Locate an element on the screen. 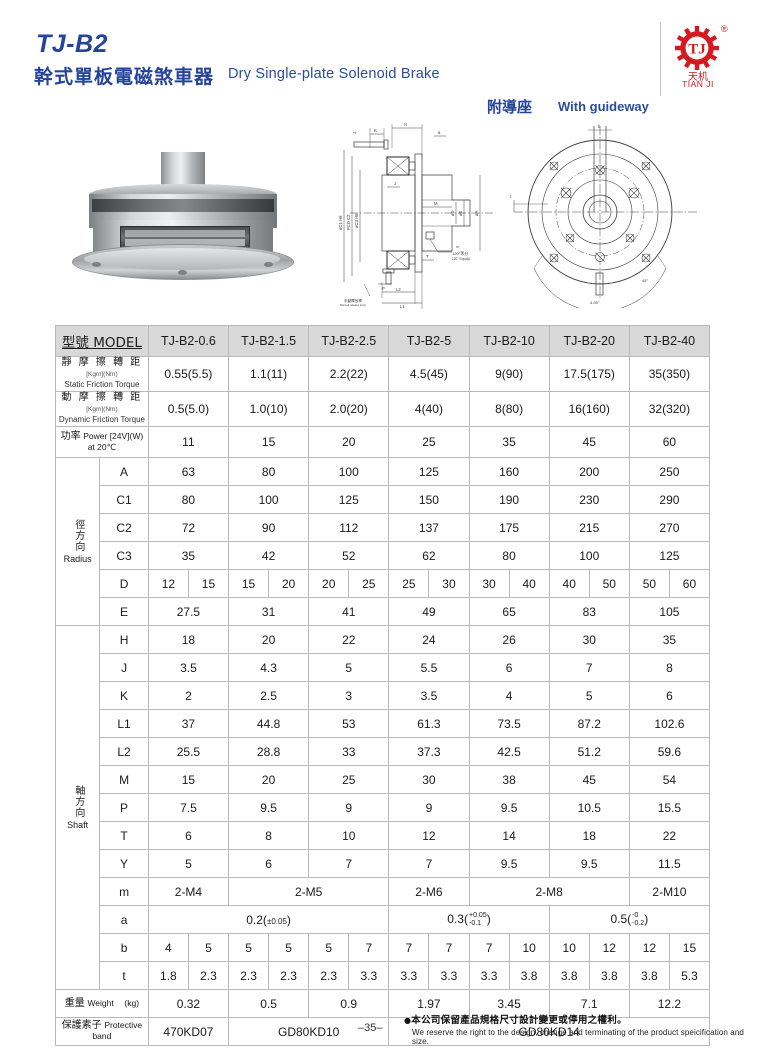  table-cell-tolerance: 0.5(-0 -0.2) is located at coordinates (629, 919).